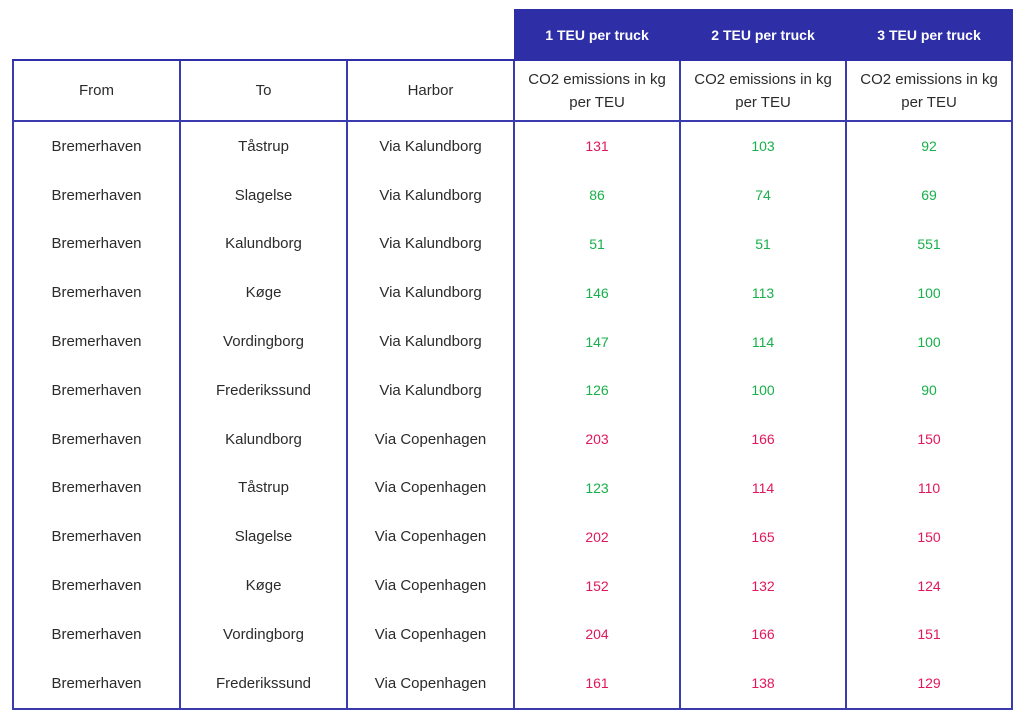 This screenshot has height=724, width=1024. Describe the element at coordinates (597, 537) in the screenshot. I see `cell-co2-1-teu: 202` at that location.